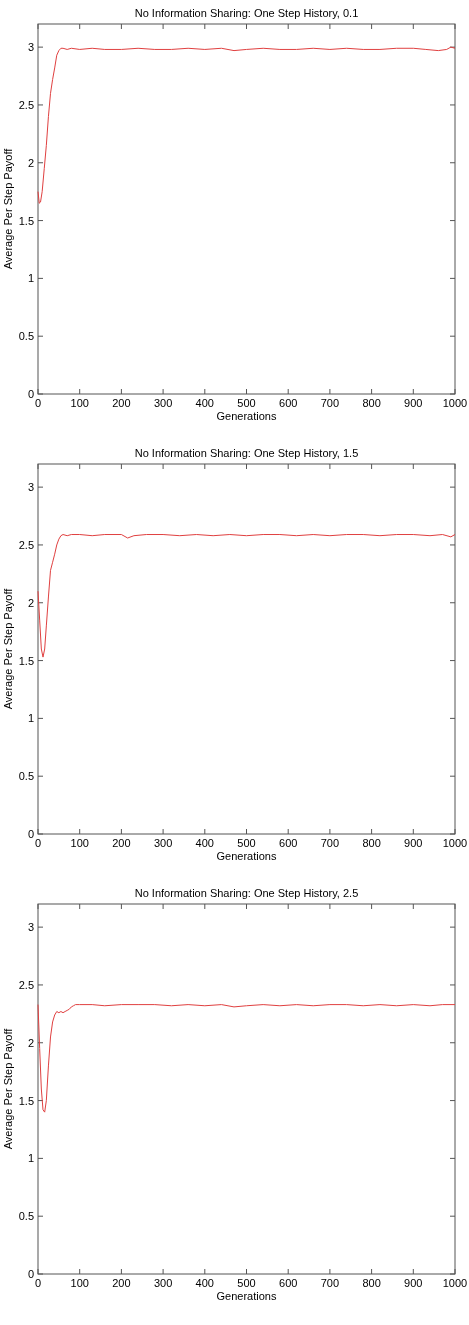 Image resolution: width=469 pixels, height=1325 pixels. What do you see at coordinates (246, 893) in the screenshot?
I see `chart-title: No Information Sharing: One Step History, 2.5` at bounding box center [246, 893].